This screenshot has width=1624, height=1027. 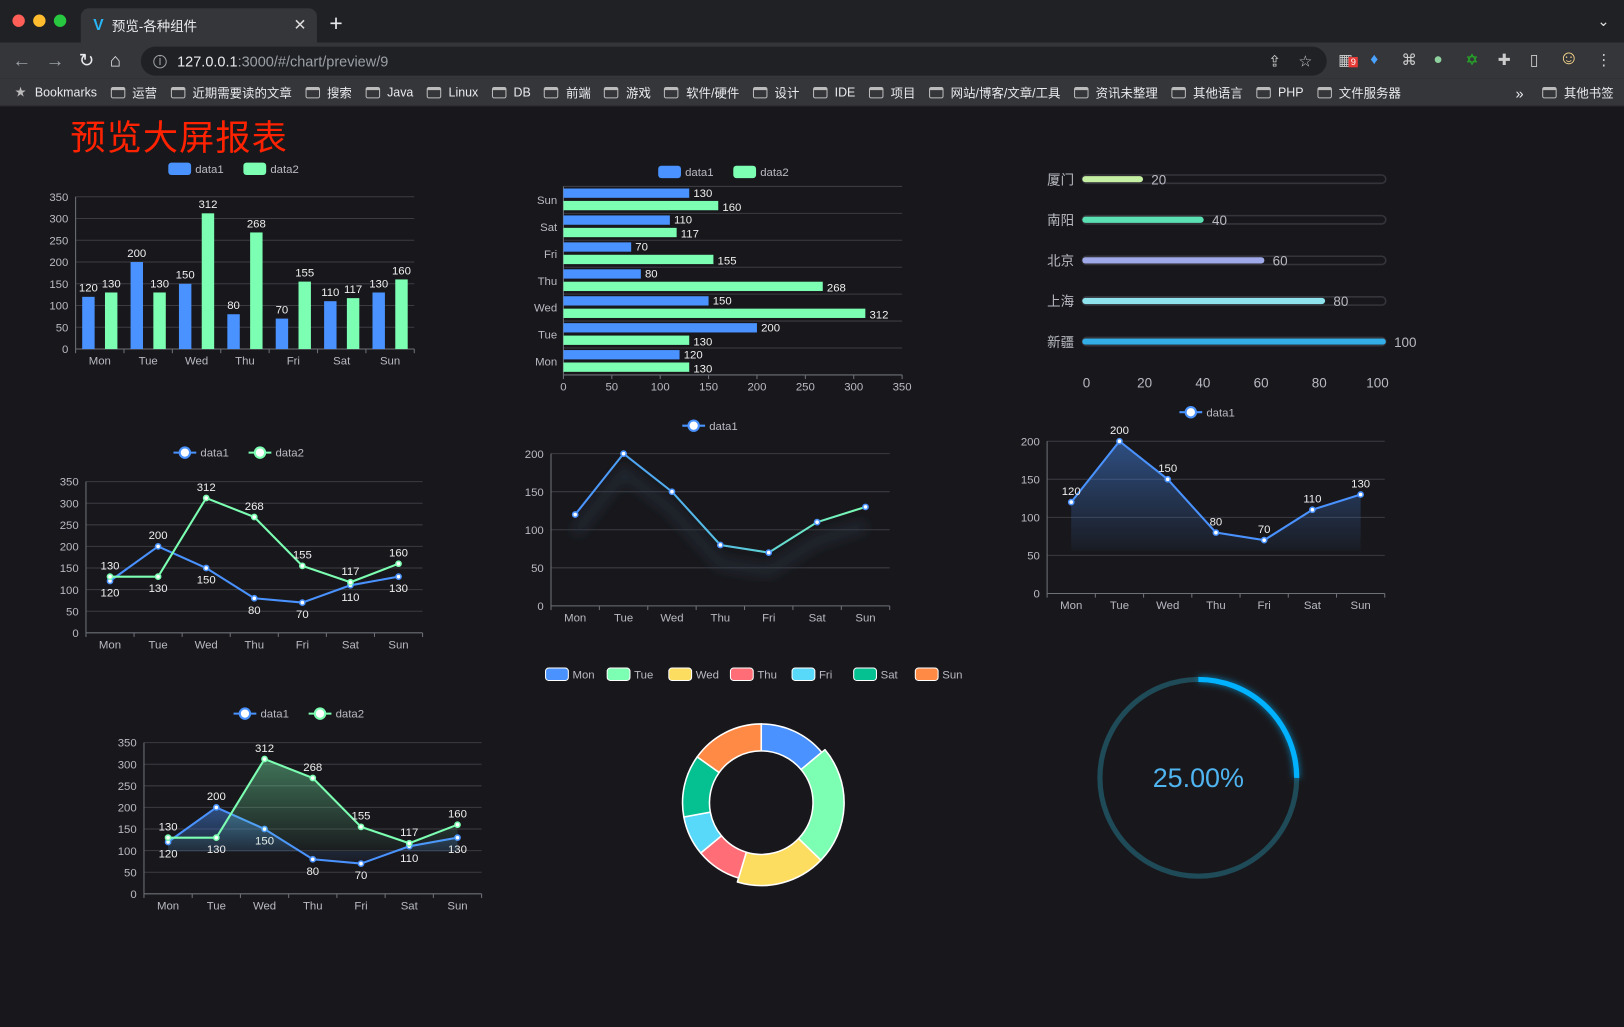 I want to click on bookmark-folder: 搜索, so click(x=328, y=92).